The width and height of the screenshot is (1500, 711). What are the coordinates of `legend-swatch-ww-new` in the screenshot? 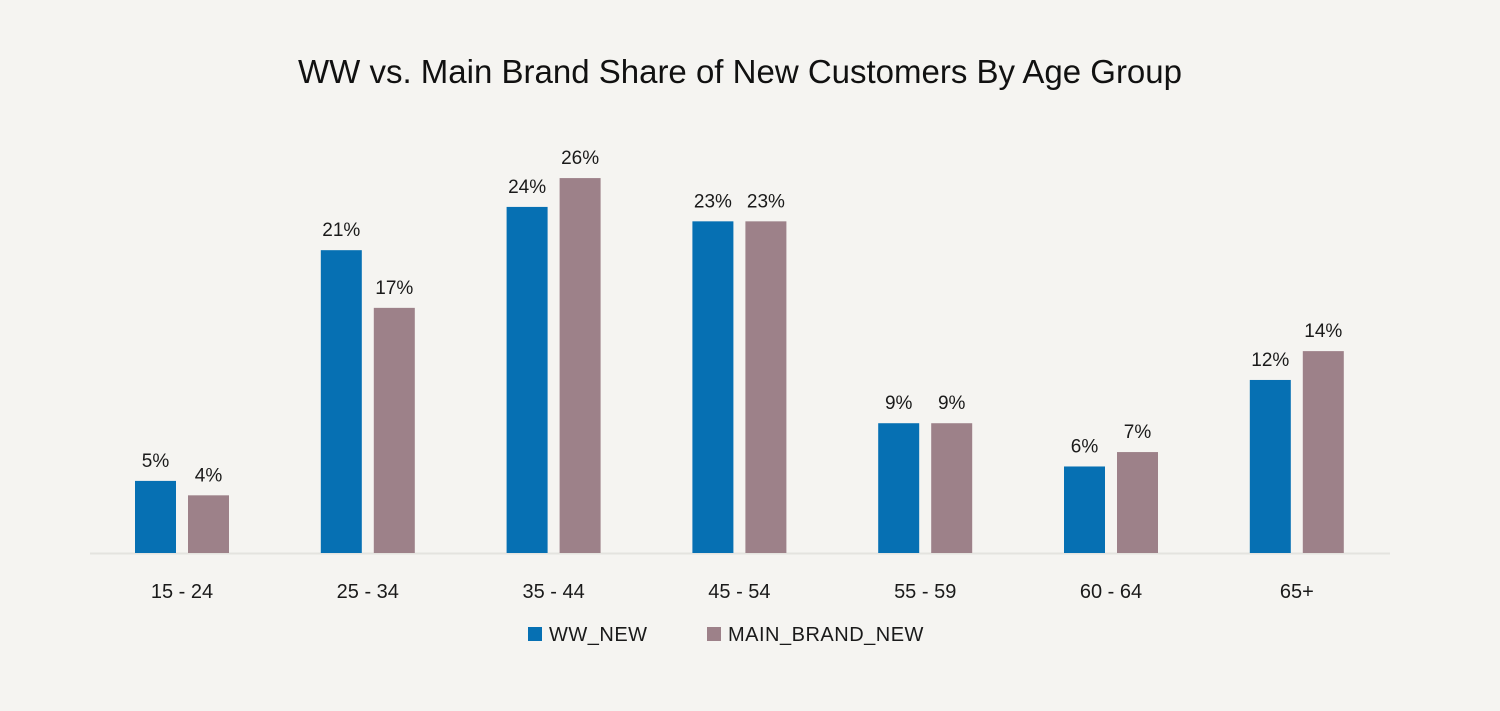 It's located at (535, 634).